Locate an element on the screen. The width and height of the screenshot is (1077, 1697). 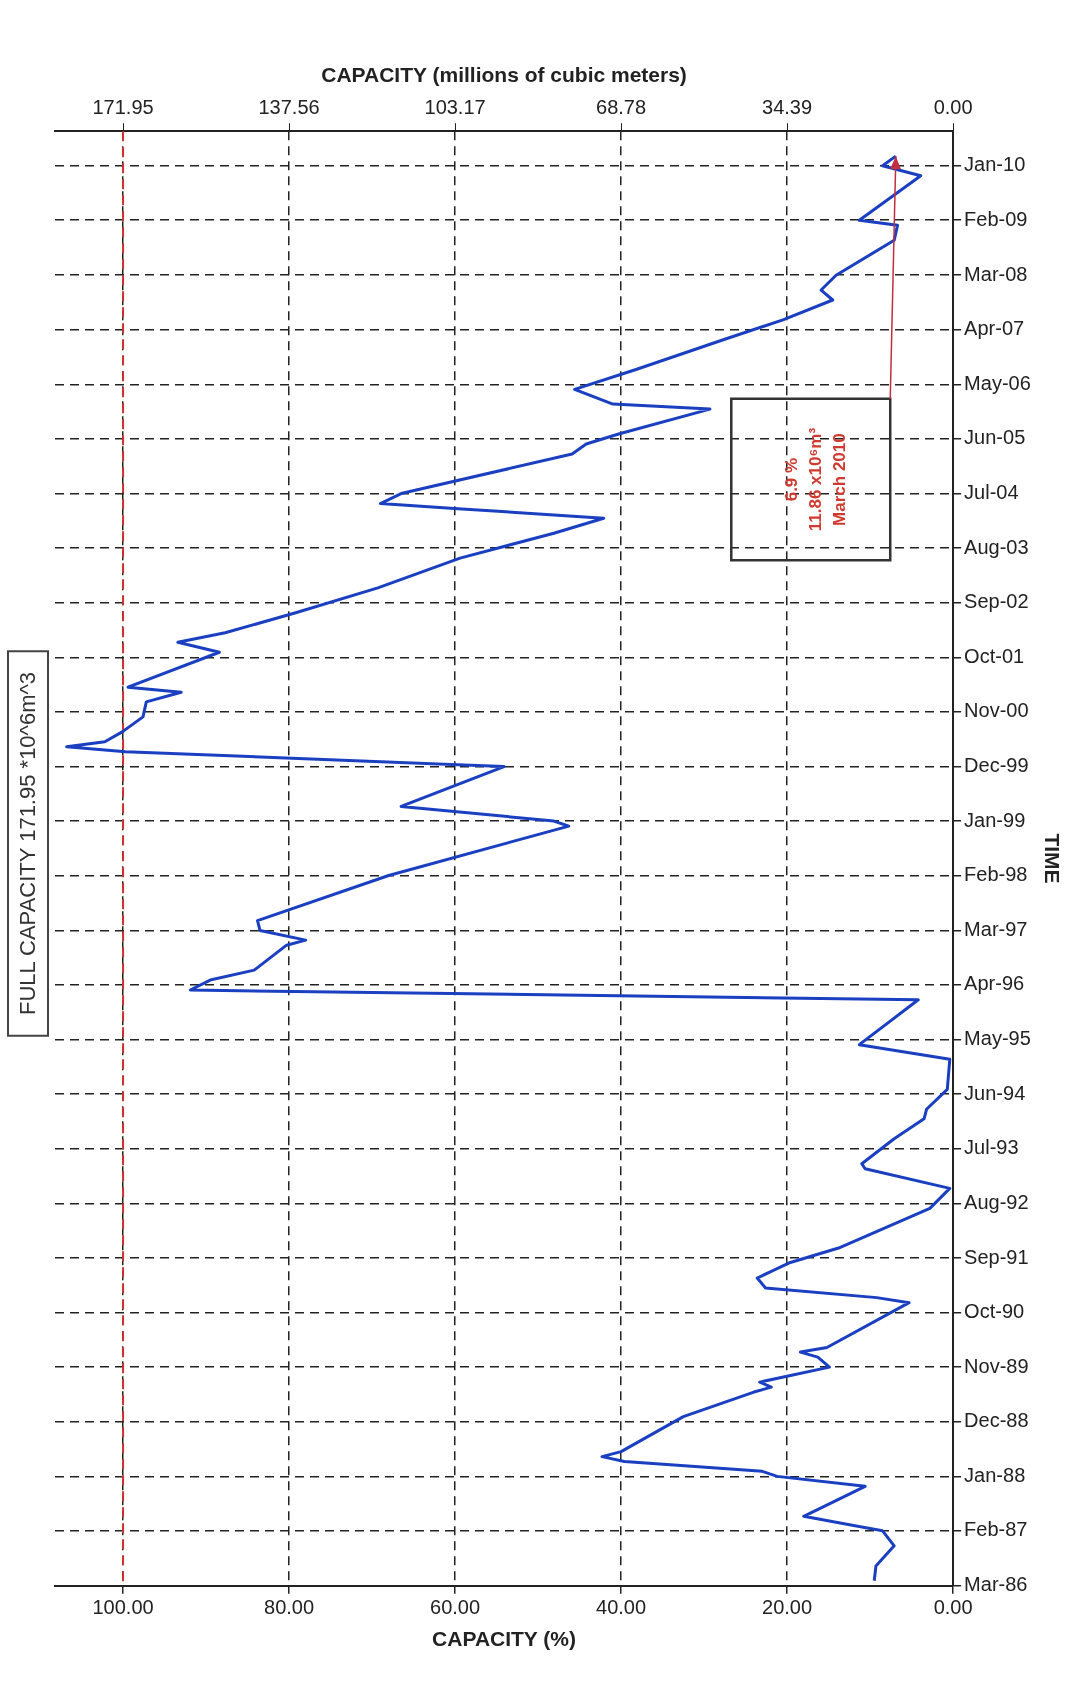
y-axis-title: TIME is located at coordinates (1052, 858).